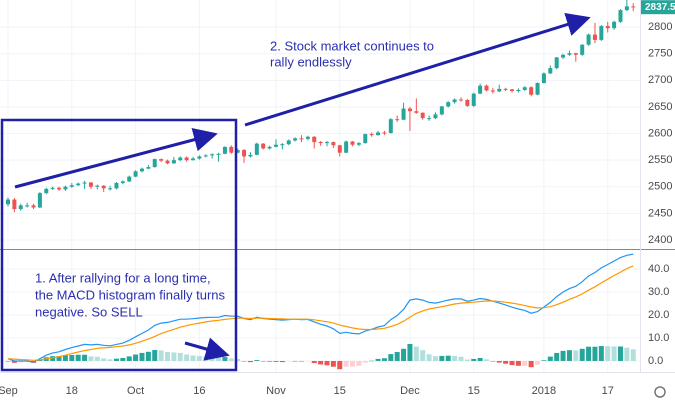 The height and width of the screenshot is (400, 675). I want to click on y2-tick-label: 0.0, so click(655, 361).